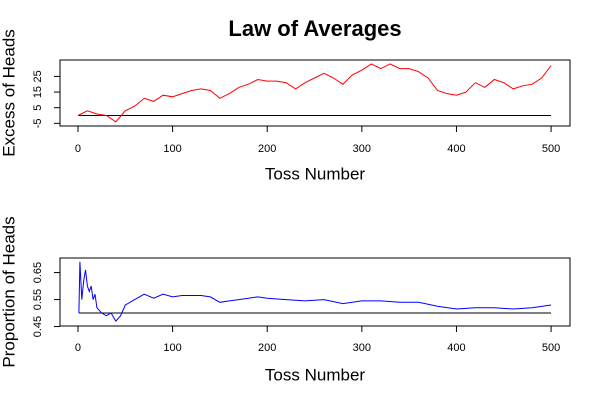 This screenshot has width=599, height=400. What do you see at coordinates (38, 326) in the screenshot?
I see `y-tick-label: 0.45` at bounding box center [38, 326].